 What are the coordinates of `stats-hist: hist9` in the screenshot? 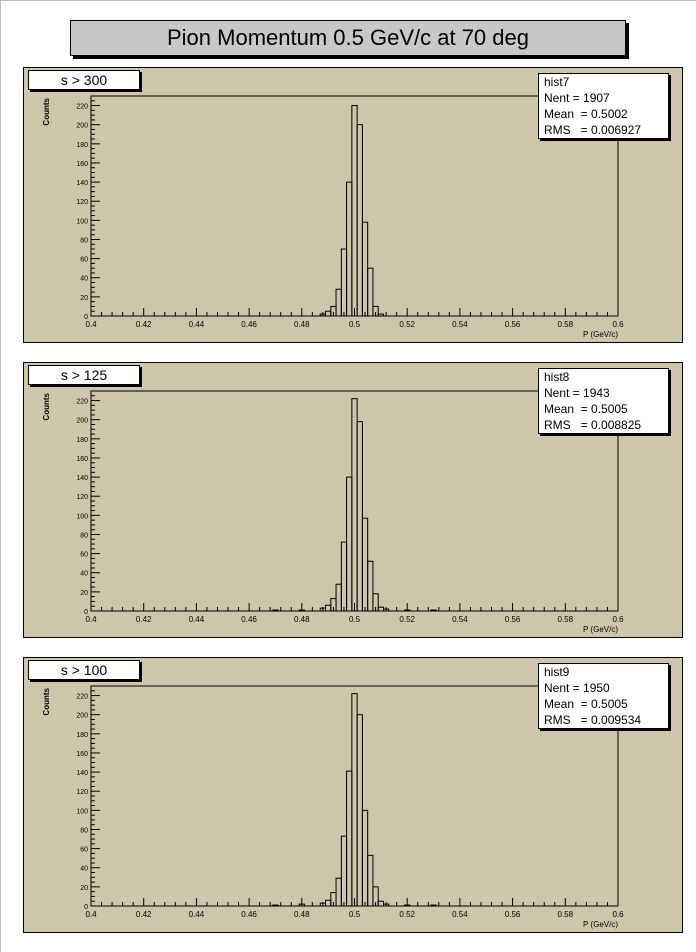 It's located at (557, 672).